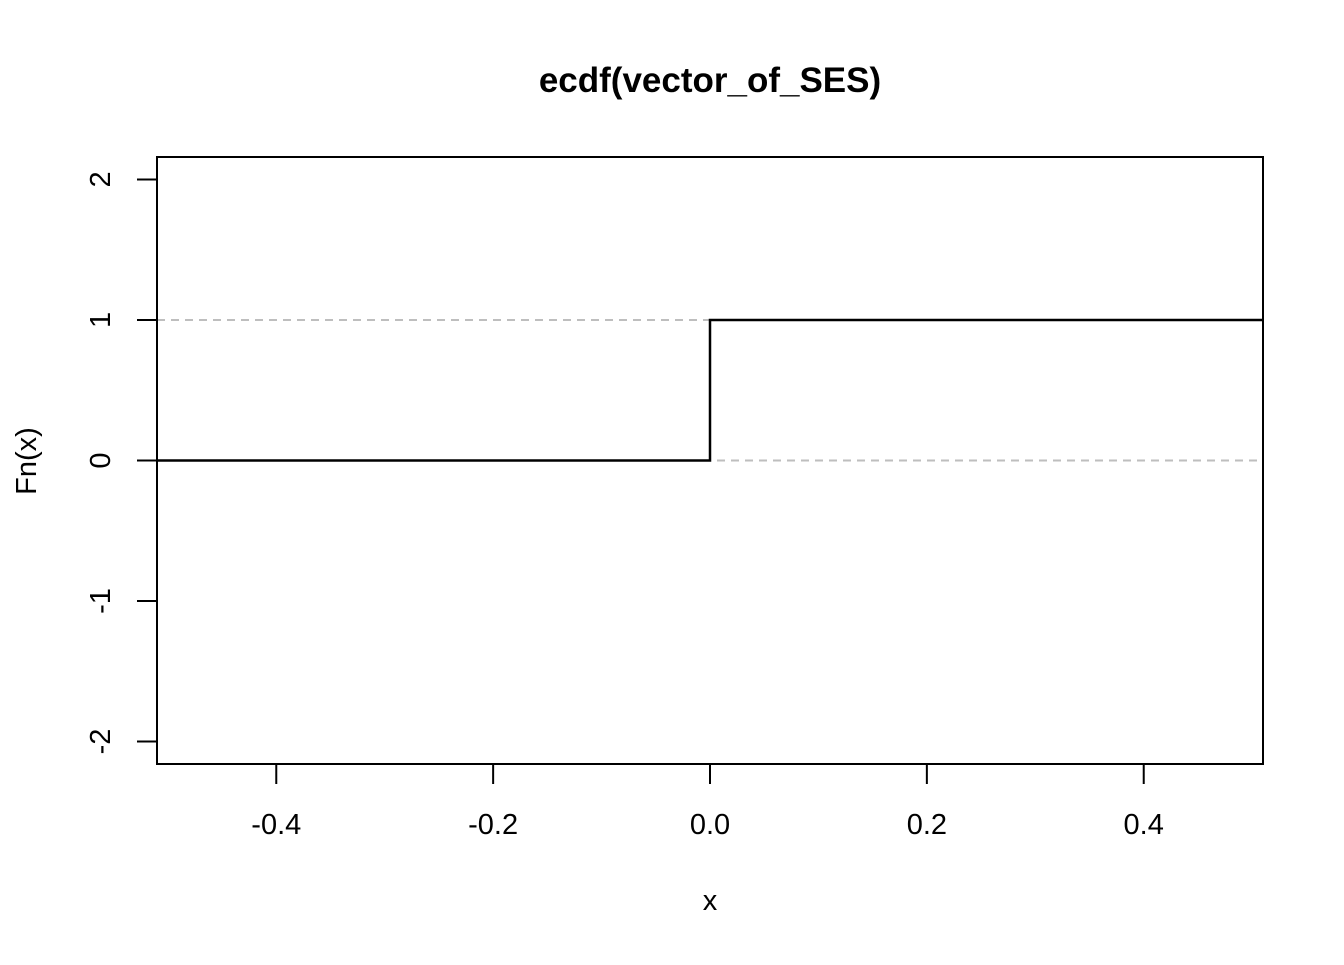 The height and width of the screenshot is (965, 1344). Describe the element at coordinates (710, 825) in the screenshot. I see `x-tick-label: 0.0` at that location.